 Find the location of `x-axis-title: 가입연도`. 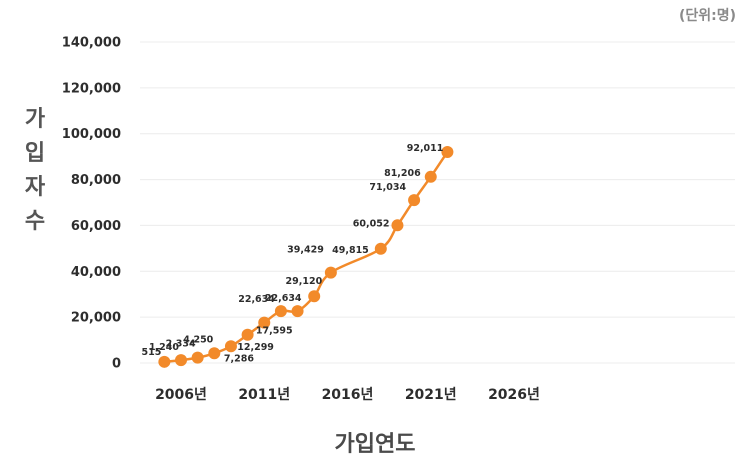

x-axis-title: 가입연도 is located at coordinates (375, 444).